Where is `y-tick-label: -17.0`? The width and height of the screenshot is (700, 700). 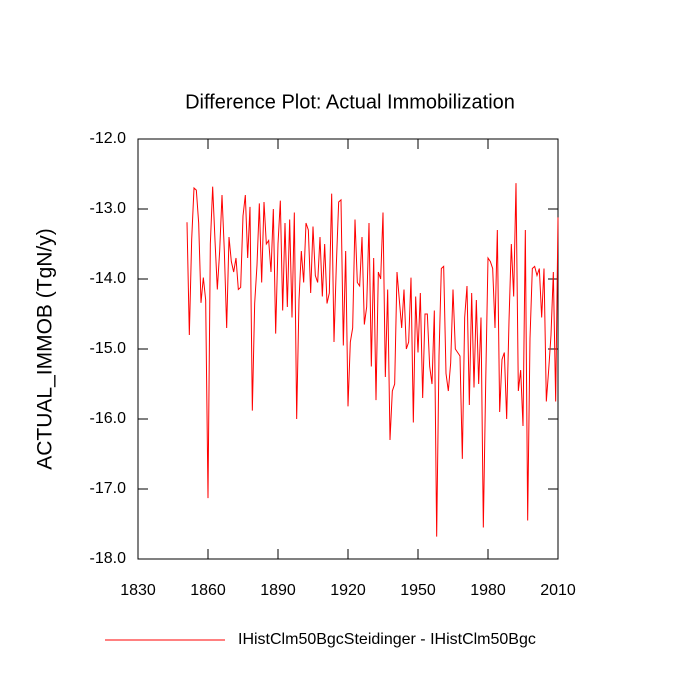
y-tick-label: -17.0 is located at coordinates (108, 488).